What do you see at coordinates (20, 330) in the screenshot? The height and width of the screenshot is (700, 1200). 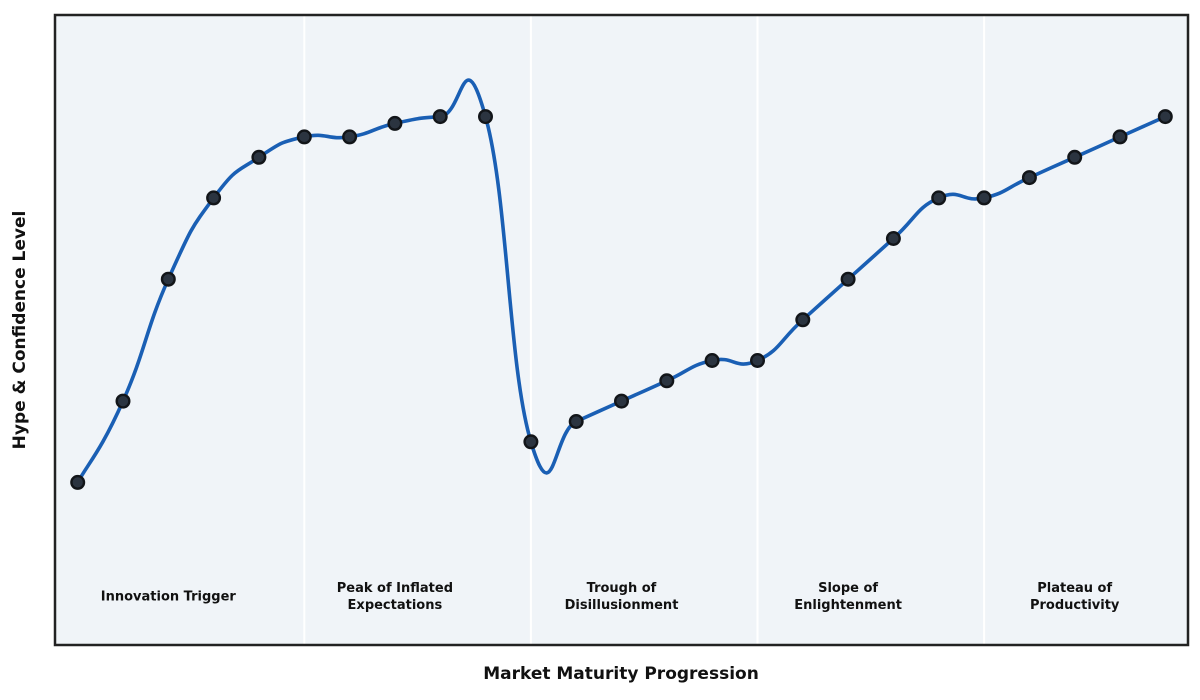 I see `y-axis-label: Hype & Confidence Level` at bounding box center [20, 330].